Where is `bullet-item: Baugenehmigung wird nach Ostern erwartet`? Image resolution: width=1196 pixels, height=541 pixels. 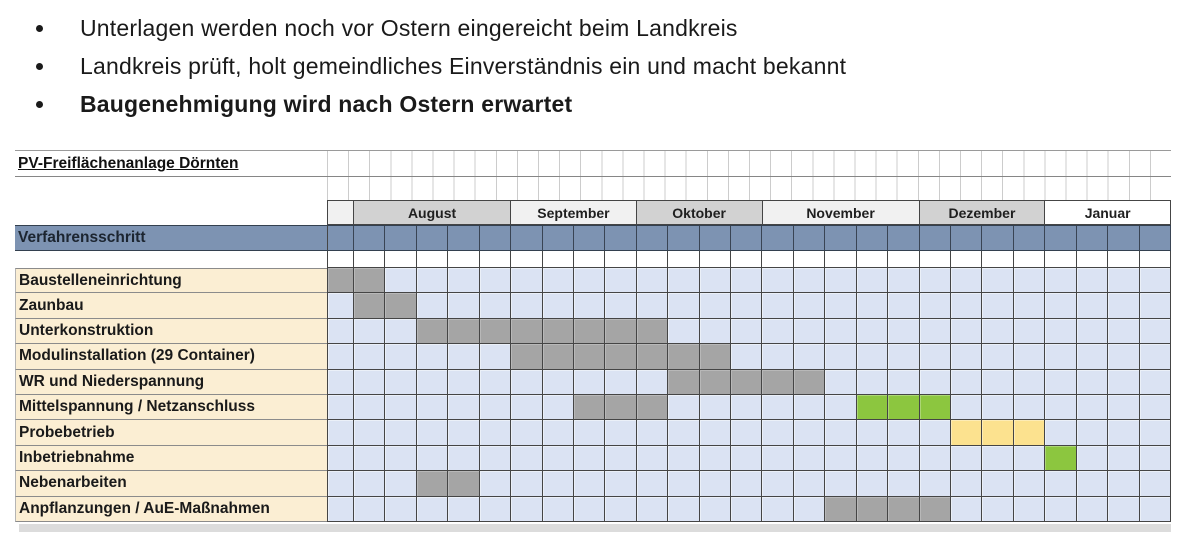 bullet-item: Baugenehmigung wird nach Ostern erwartet is located at coordinates (441, 104).